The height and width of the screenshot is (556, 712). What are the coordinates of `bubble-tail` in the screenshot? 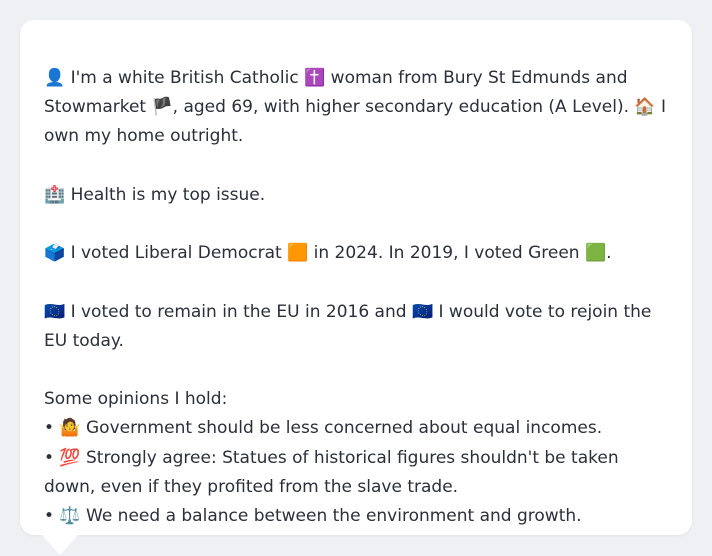 It's located at (60, 544).